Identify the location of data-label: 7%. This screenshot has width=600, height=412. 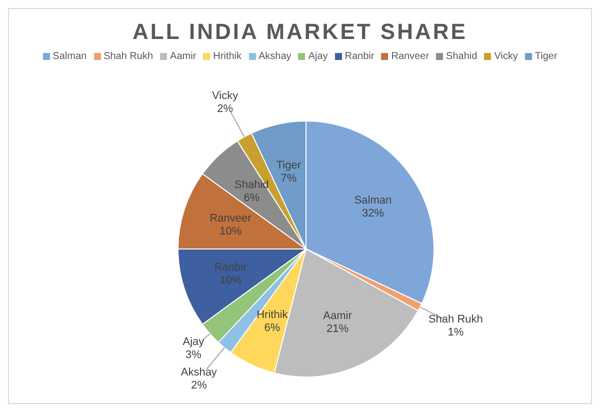
(288, 178).